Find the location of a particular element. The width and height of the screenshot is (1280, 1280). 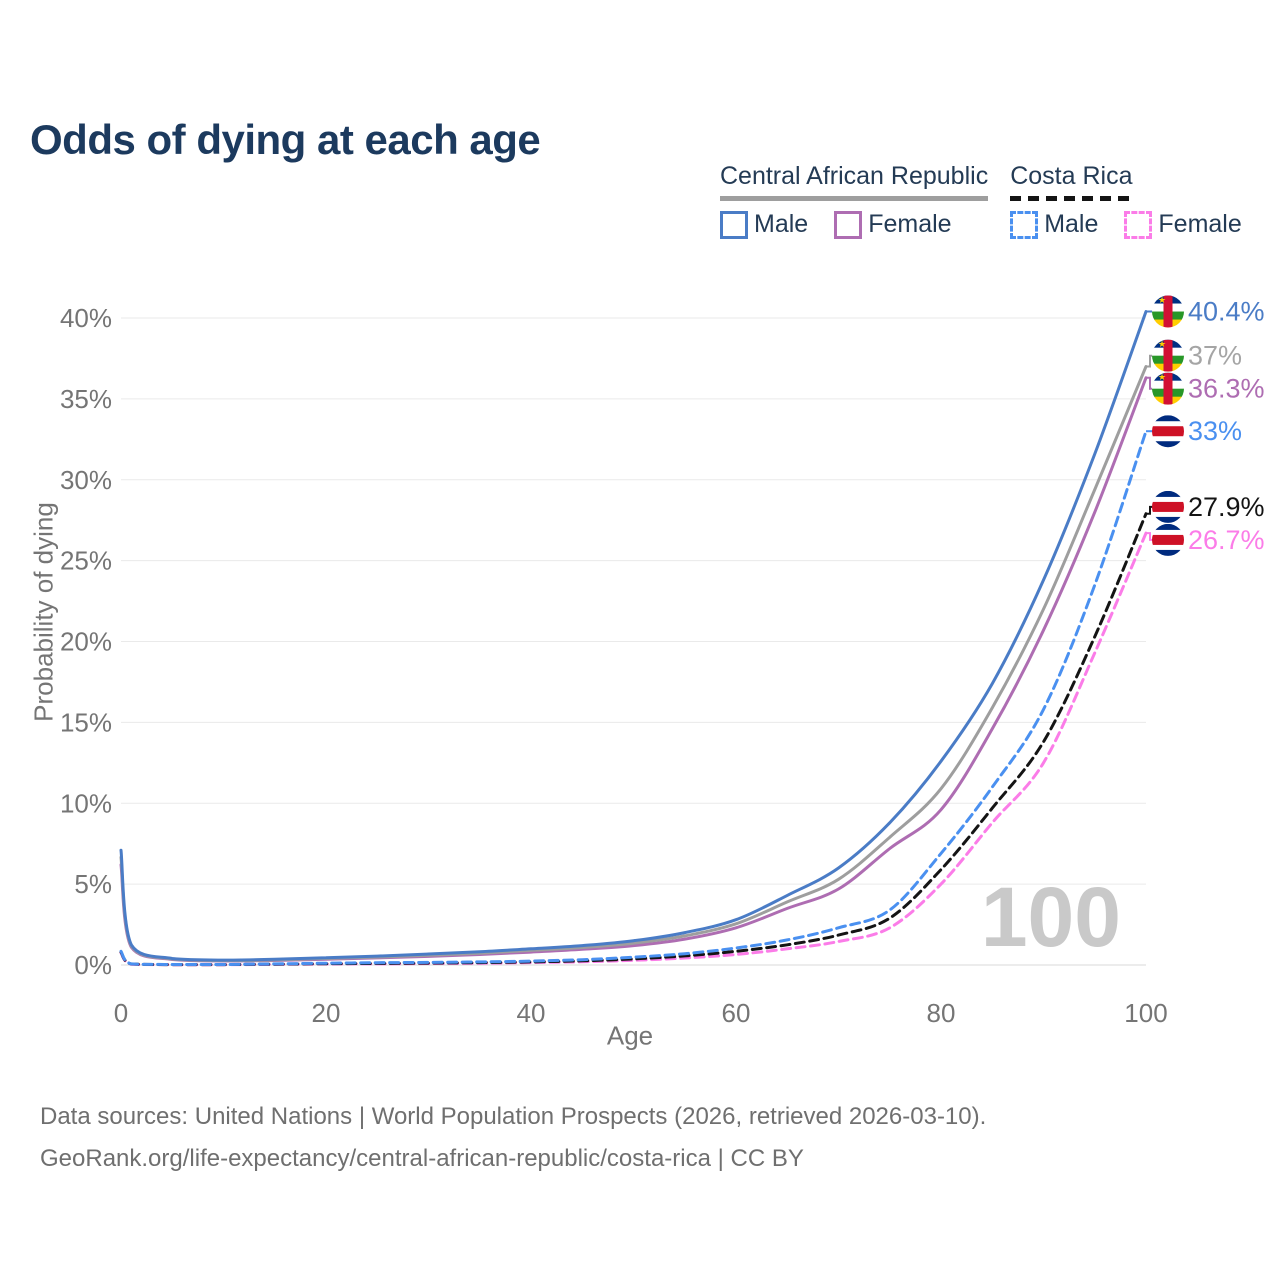

x-tick-label-20: 20 is located at coordinates (326, 1013).